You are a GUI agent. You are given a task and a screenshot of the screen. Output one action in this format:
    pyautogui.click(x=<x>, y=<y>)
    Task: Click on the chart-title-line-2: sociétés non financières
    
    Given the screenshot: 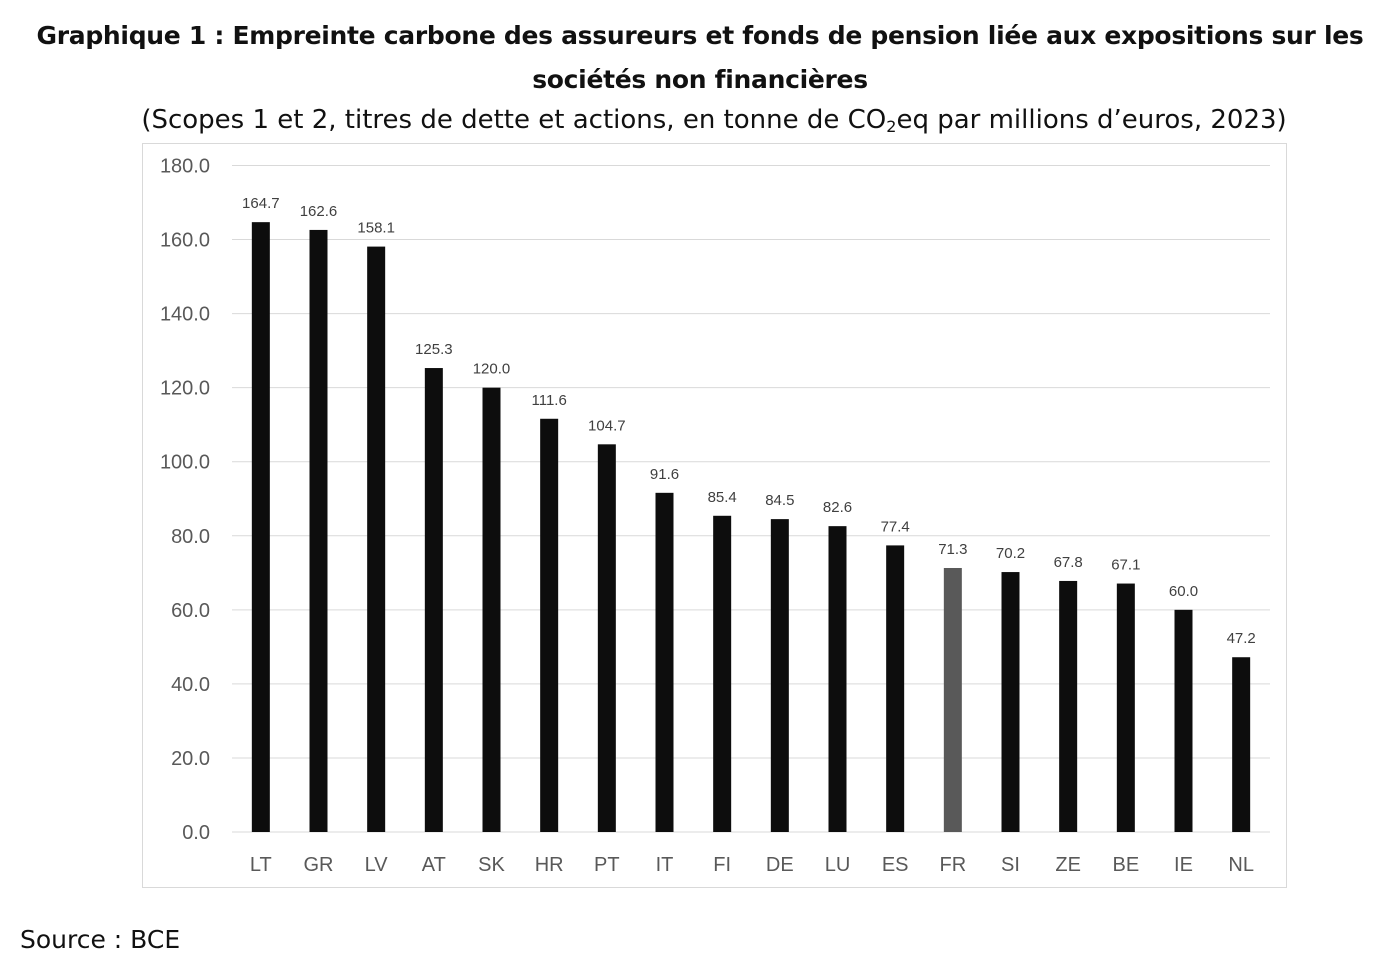 What is the action you would take?
    pyautogui.click(x=700, y=79)
    